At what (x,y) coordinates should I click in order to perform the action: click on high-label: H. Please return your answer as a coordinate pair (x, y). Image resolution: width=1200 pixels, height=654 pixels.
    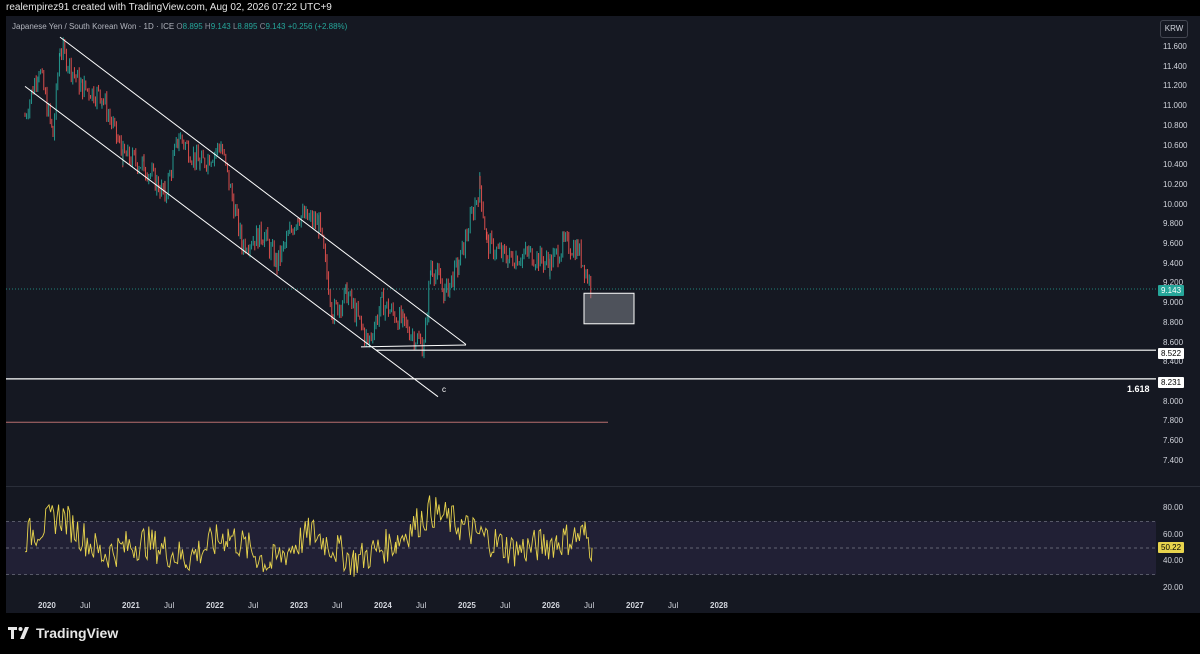
    Looking at the image, I should click on (207, 26).